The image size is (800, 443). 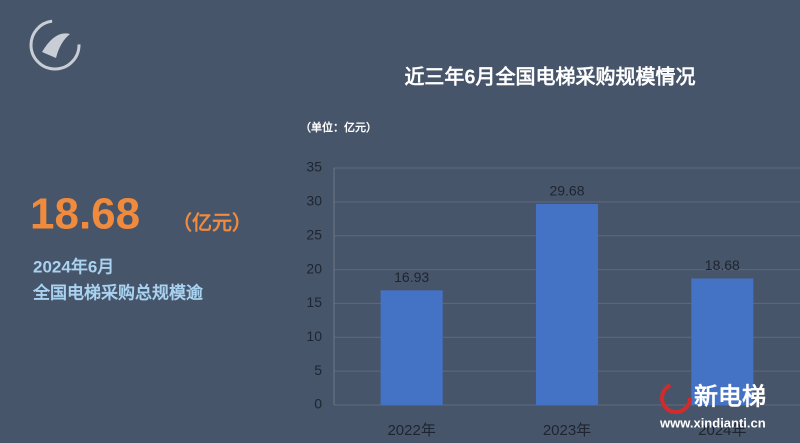 I want to click on y-tick-label: 0, so click(x=318, y=404).